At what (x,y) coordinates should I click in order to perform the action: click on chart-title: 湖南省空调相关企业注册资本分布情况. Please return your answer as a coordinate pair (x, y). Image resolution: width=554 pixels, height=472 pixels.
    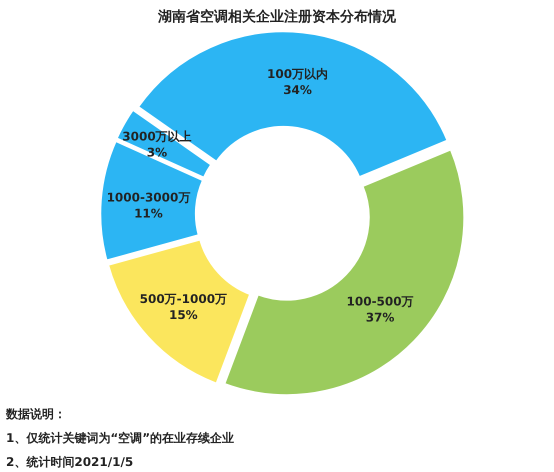
    Looking at the image, I should click on (277, 16).